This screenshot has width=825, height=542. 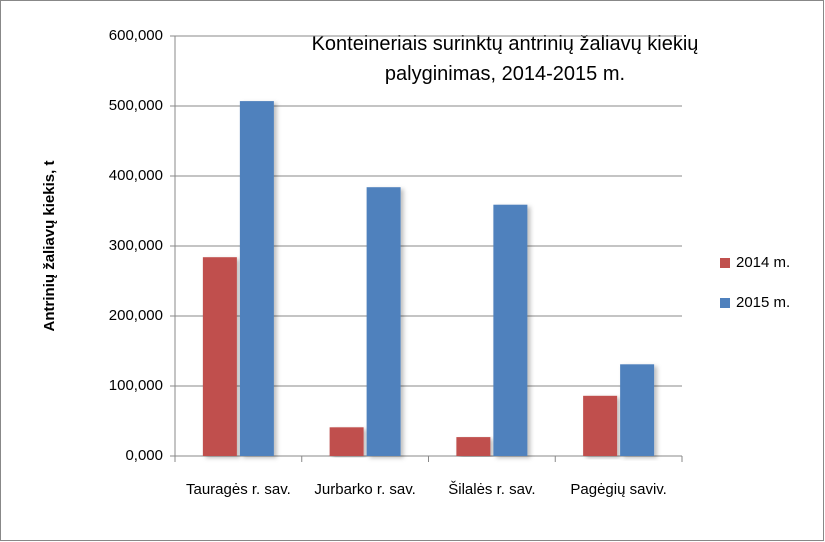 I want to click on legend-label: 2014 m., so click(x=763, y=262).